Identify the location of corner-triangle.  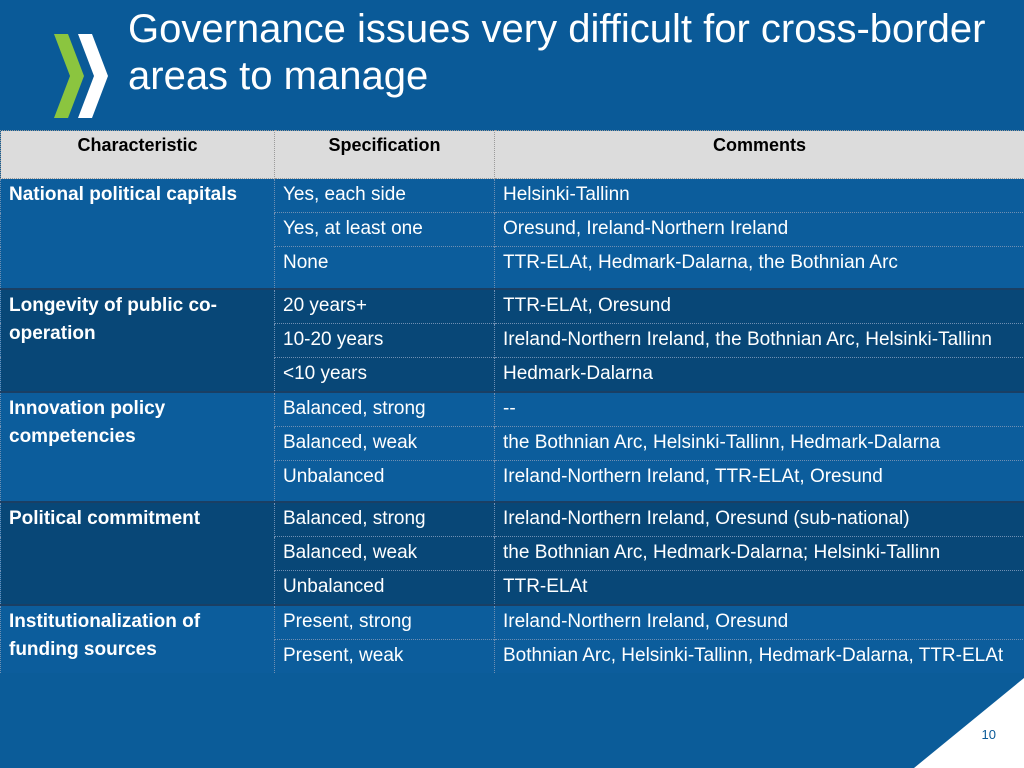
(969, 723).